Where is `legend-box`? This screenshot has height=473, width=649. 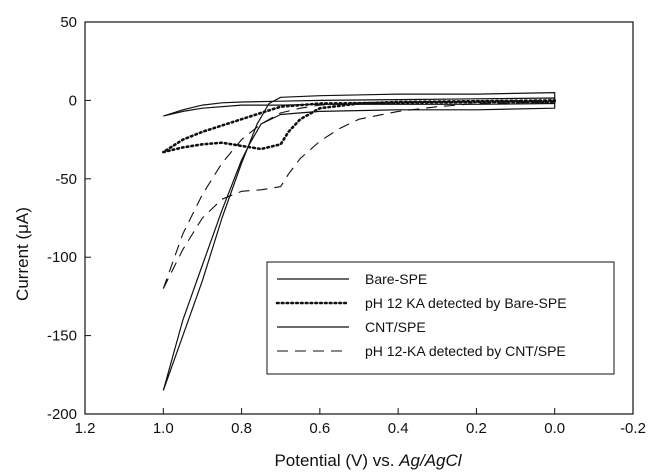
legend-box is located at coordinates (440, 318).